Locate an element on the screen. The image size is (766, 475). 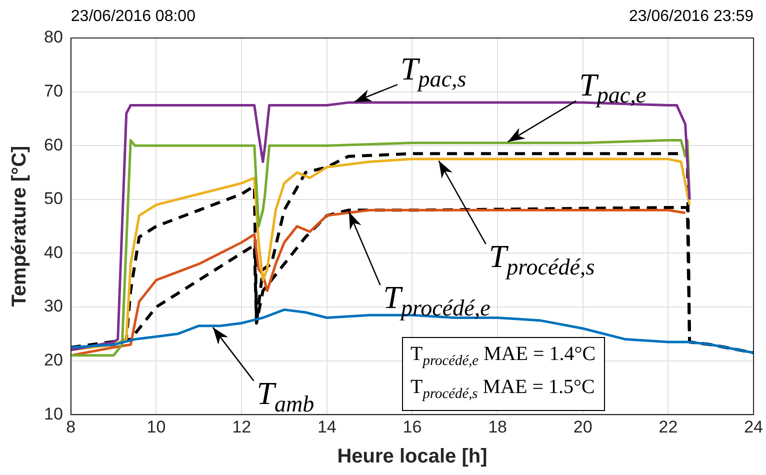
x-tick-label: 22 is located at coordinates (668, 426).